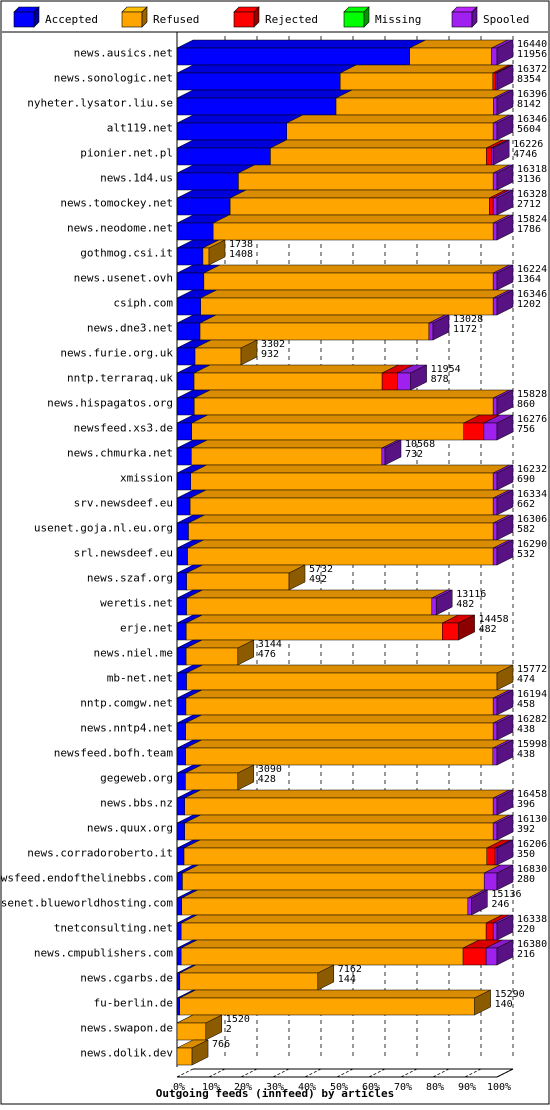 The width and height of the screenshot is (550, 1110). Describe the element at coordinates (123, 553) in the screenshot. I see `bar-label: srl.newsdeef.eu` at that location.